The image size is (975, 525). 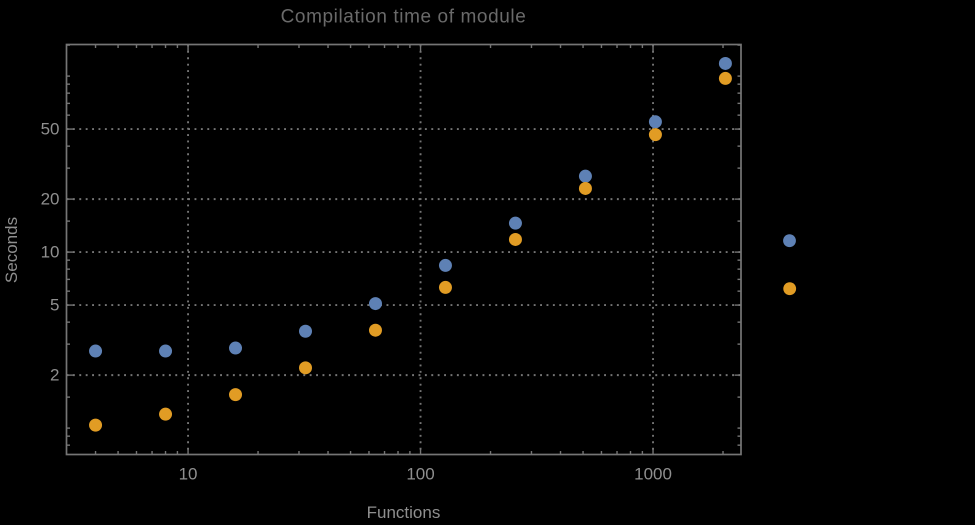 I want to click on x-tick-label: 1000, so click(x=653, y=474).